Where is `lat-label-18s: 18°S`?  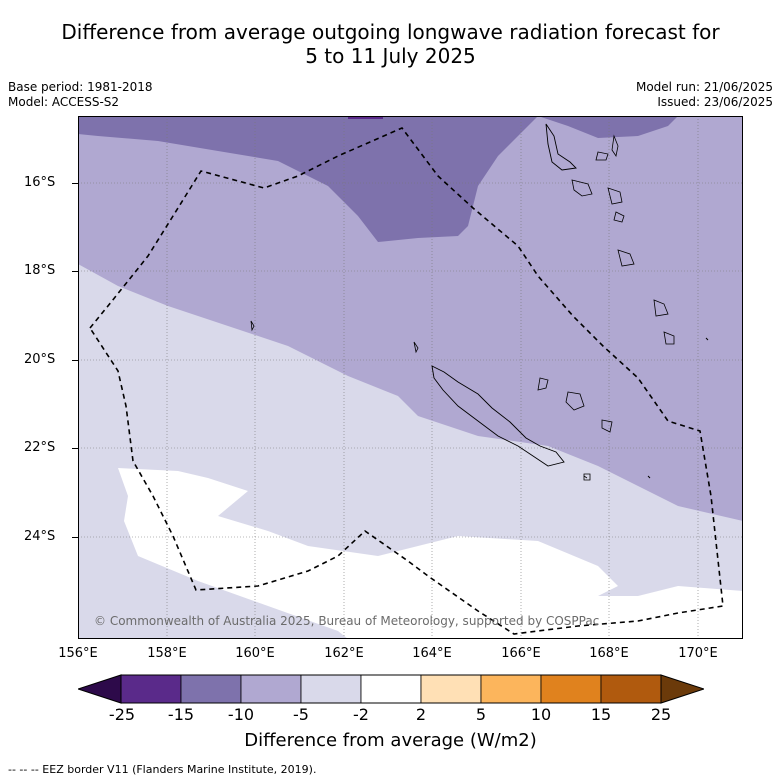
lat-label-18s: 18°S is located at coordinates (40, 270).